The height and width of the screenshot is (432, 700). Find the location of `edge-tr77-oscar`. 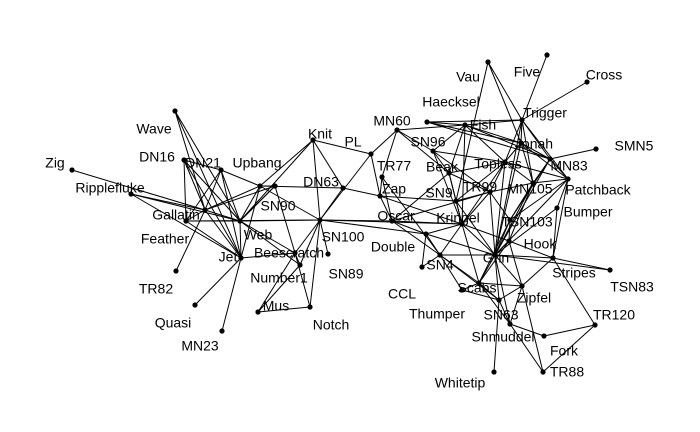

edge-tr77-oscar is located at coordinates (387, 199).